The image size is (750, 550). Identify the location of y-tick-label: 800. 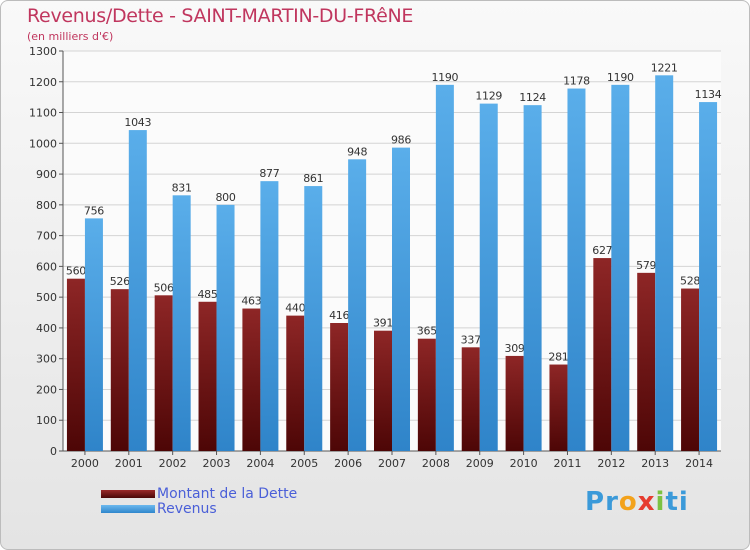
(46, 205).